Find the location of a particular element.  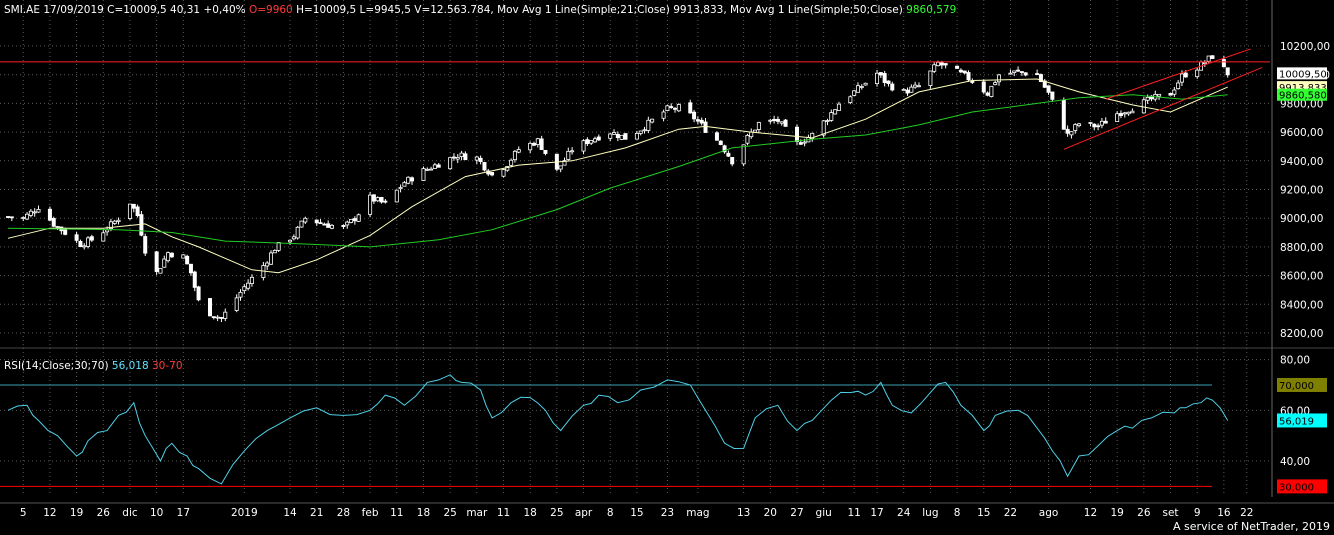

footer-credit: A service of NetTrader, 2019 is located at coordinates (1251, 526).